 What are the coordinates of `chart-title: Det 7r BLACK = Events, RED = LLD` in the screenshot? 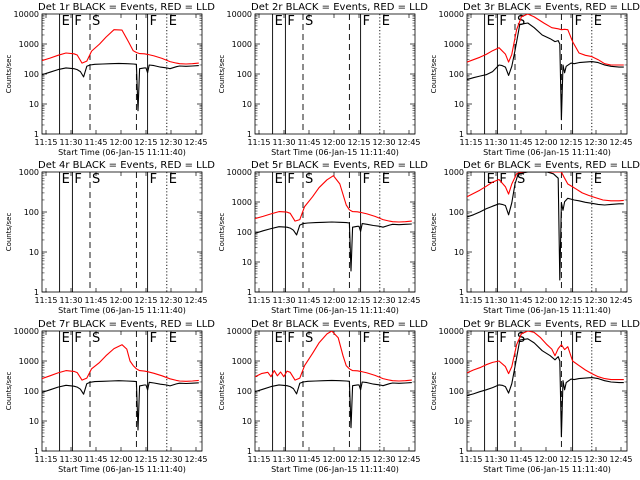 It's located at (126, 324).